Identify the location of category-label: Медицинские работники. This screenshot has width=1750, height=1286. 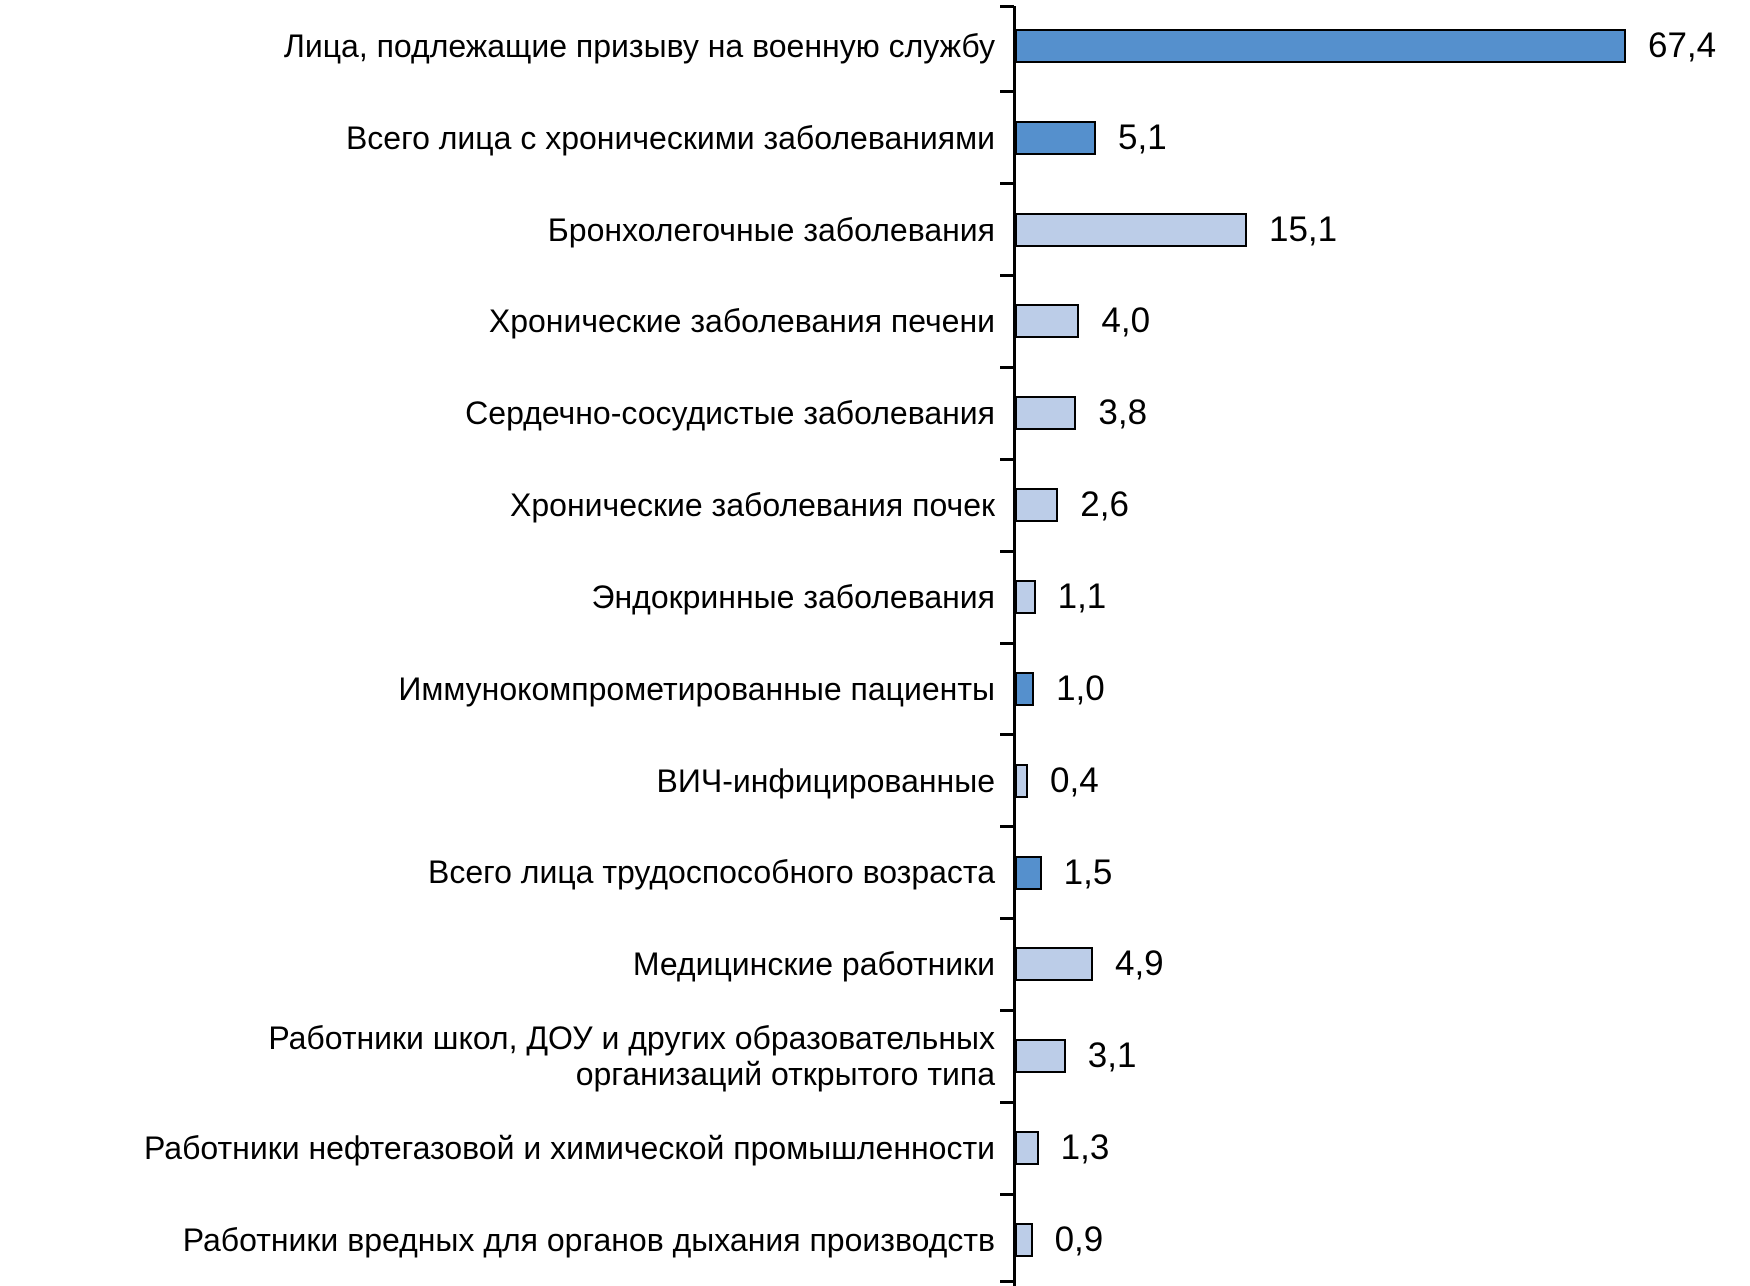
(813, 964).